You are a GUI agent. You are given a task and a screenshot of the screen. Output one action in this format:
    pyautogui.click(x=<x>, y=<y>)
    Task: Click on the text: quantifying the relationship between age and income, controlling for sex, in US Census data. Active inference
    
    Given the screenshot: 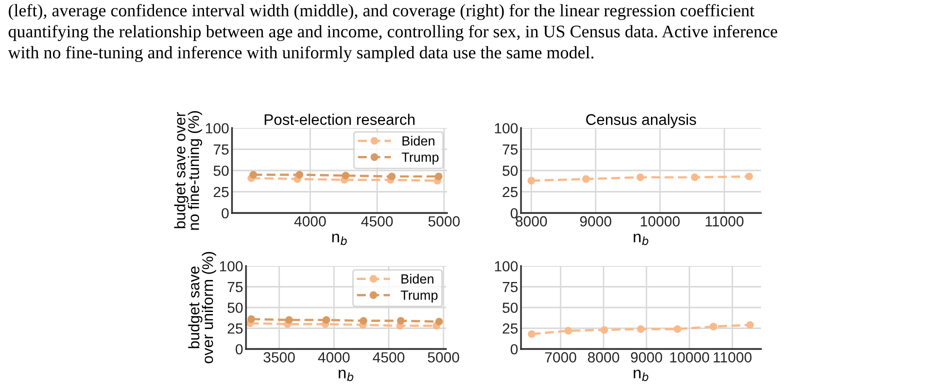 What is the action you would take?
    pyautogui.click(x=393, y=33)
    